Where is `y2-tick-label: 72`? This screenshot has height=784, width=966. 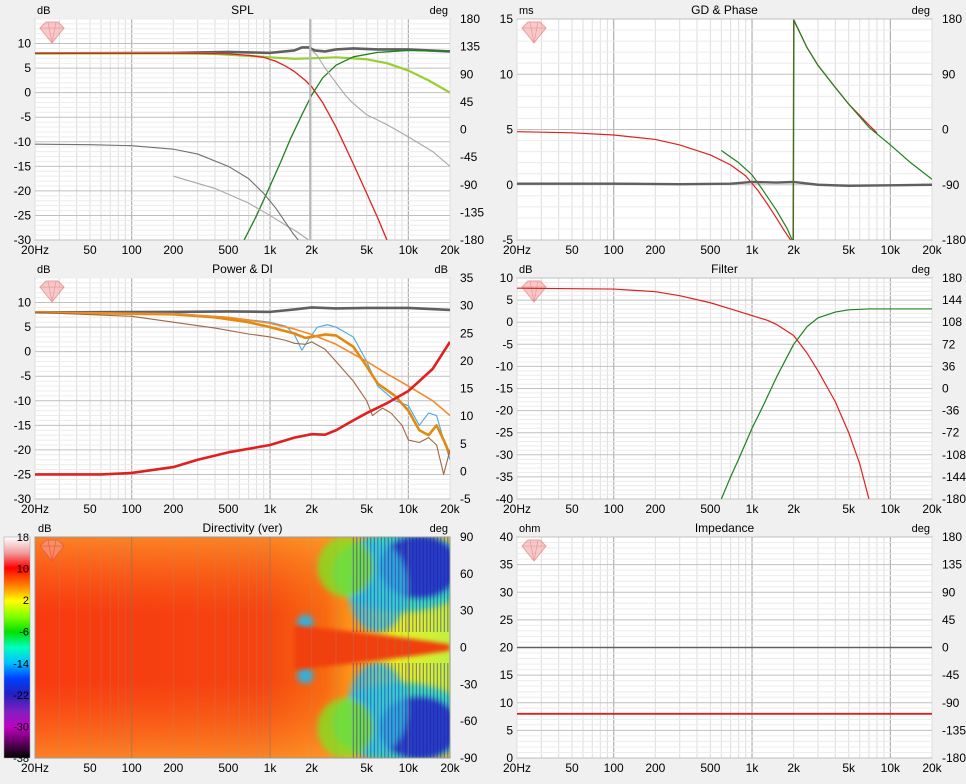 y2-tick-label: 72 is located at coordinates (949, 344).